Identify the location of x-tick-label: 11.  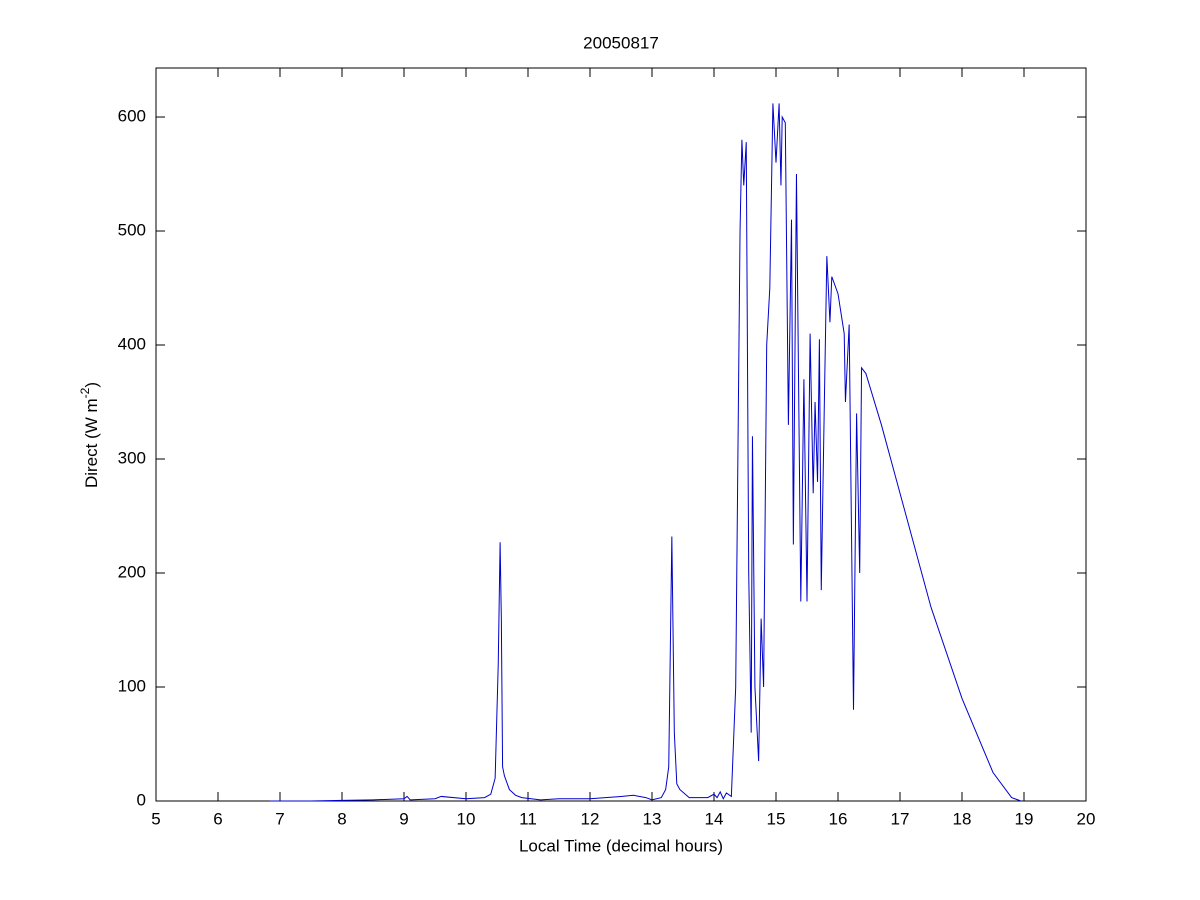
(528, 818).